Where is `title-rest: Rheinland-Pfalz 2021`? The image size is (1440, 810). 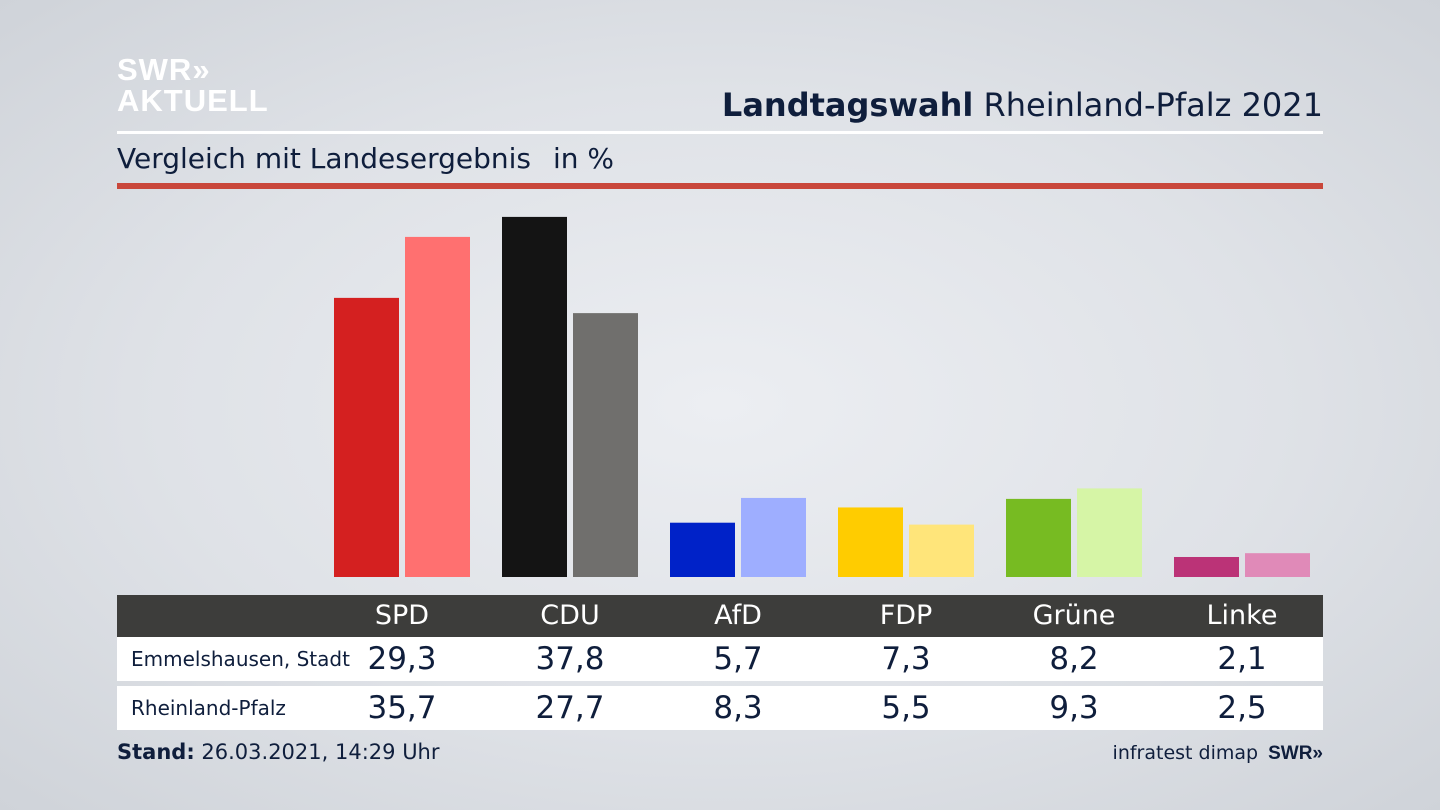
title-rest: Rheinland-Pfalz 2021 is located at coordinates (1153, 105).